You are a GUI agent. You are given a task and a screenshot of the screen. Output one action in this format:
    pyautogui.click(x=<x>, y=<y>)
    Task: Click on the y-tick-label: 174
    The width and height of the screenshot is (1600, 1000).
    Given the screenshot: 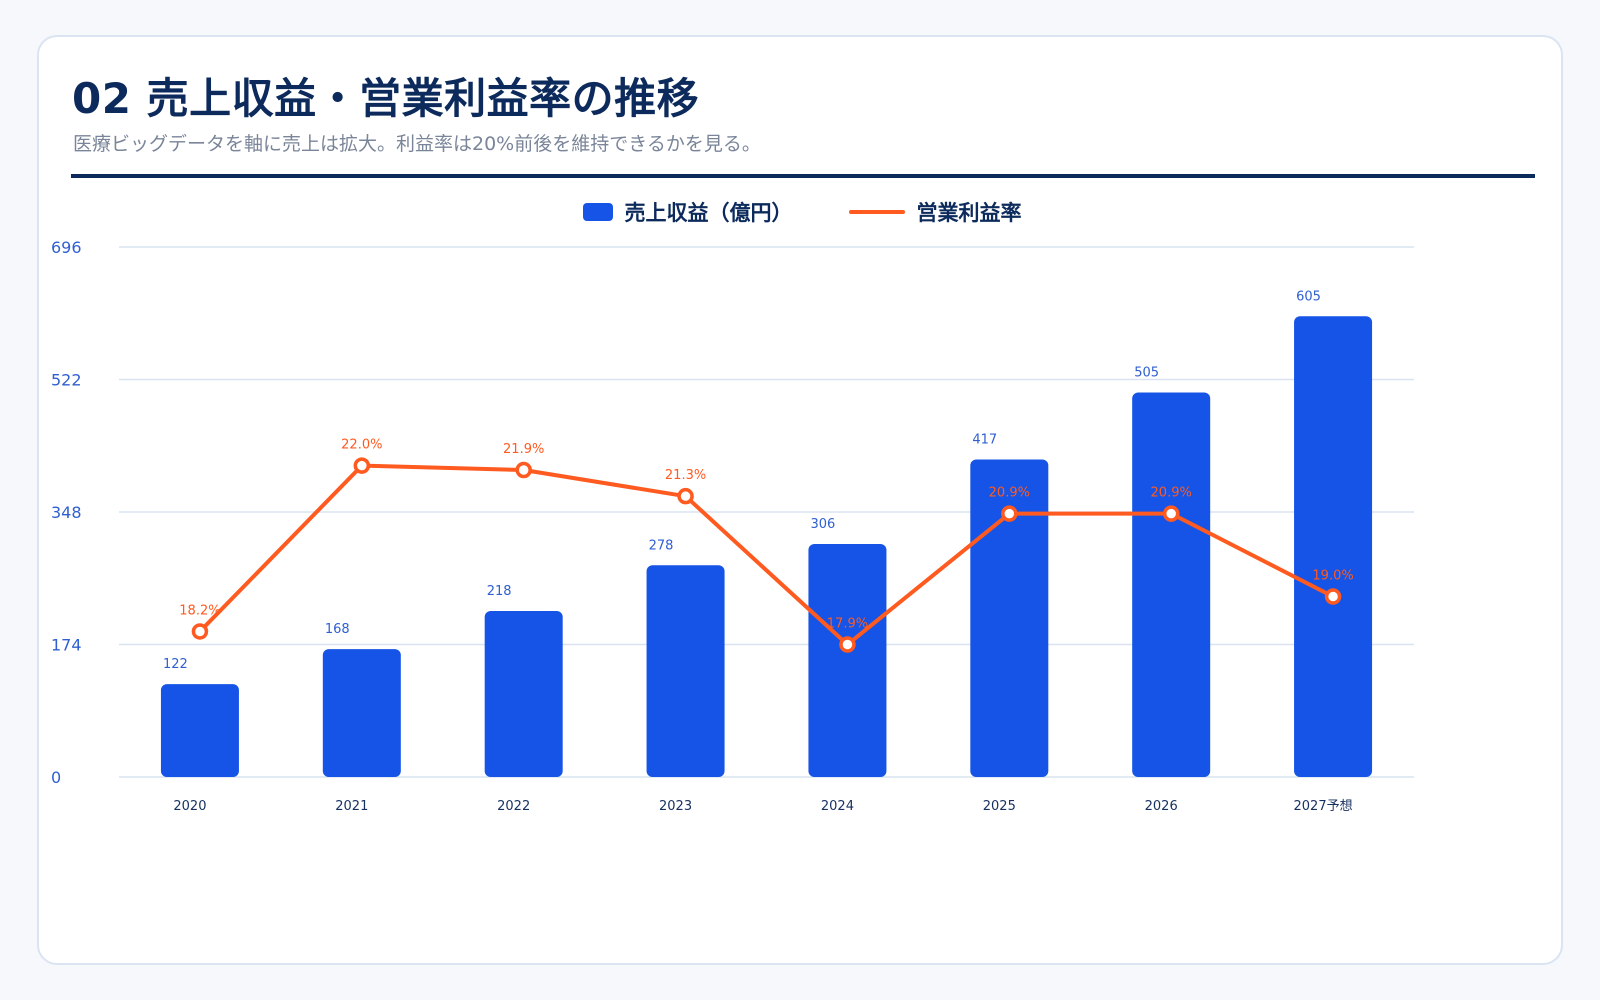 What is the action you would take?
    pyautogui.click(x=66, y=645)
    